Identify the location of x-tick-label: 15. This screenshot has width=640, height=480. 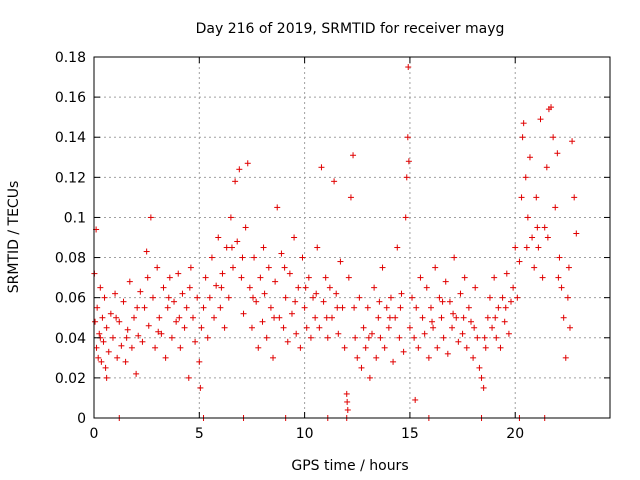
(410, 434).